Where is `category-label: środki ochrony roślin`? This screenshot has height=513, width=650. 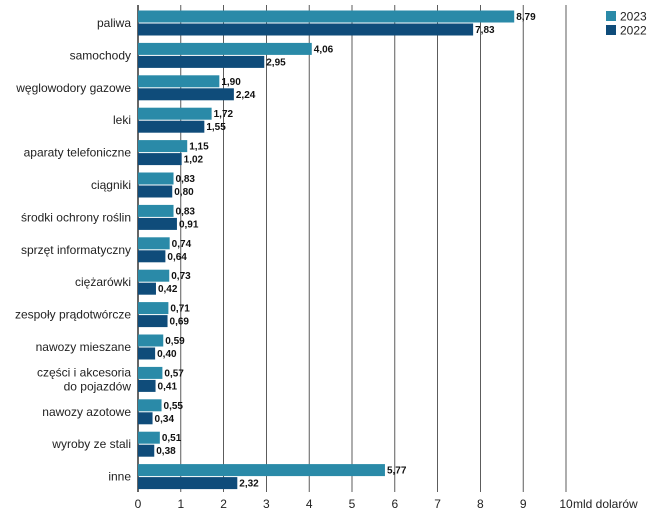 category-label: środki ochrony roślin is located at coordinates (76, 217).